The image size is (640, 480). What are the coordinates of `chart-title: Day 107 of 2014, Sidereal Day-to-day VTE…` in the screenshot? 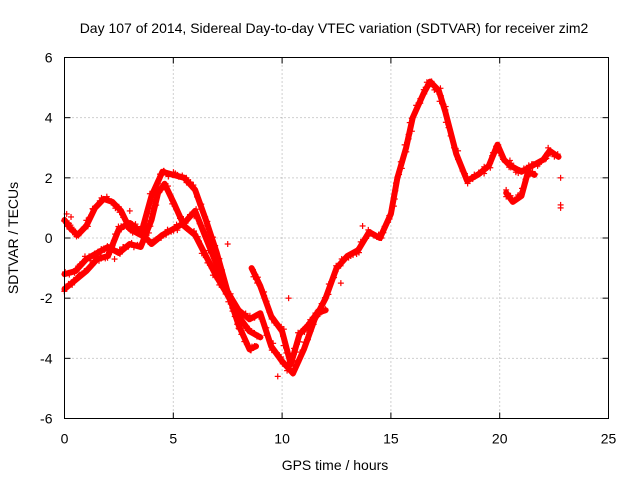 It's located at (334, 28).